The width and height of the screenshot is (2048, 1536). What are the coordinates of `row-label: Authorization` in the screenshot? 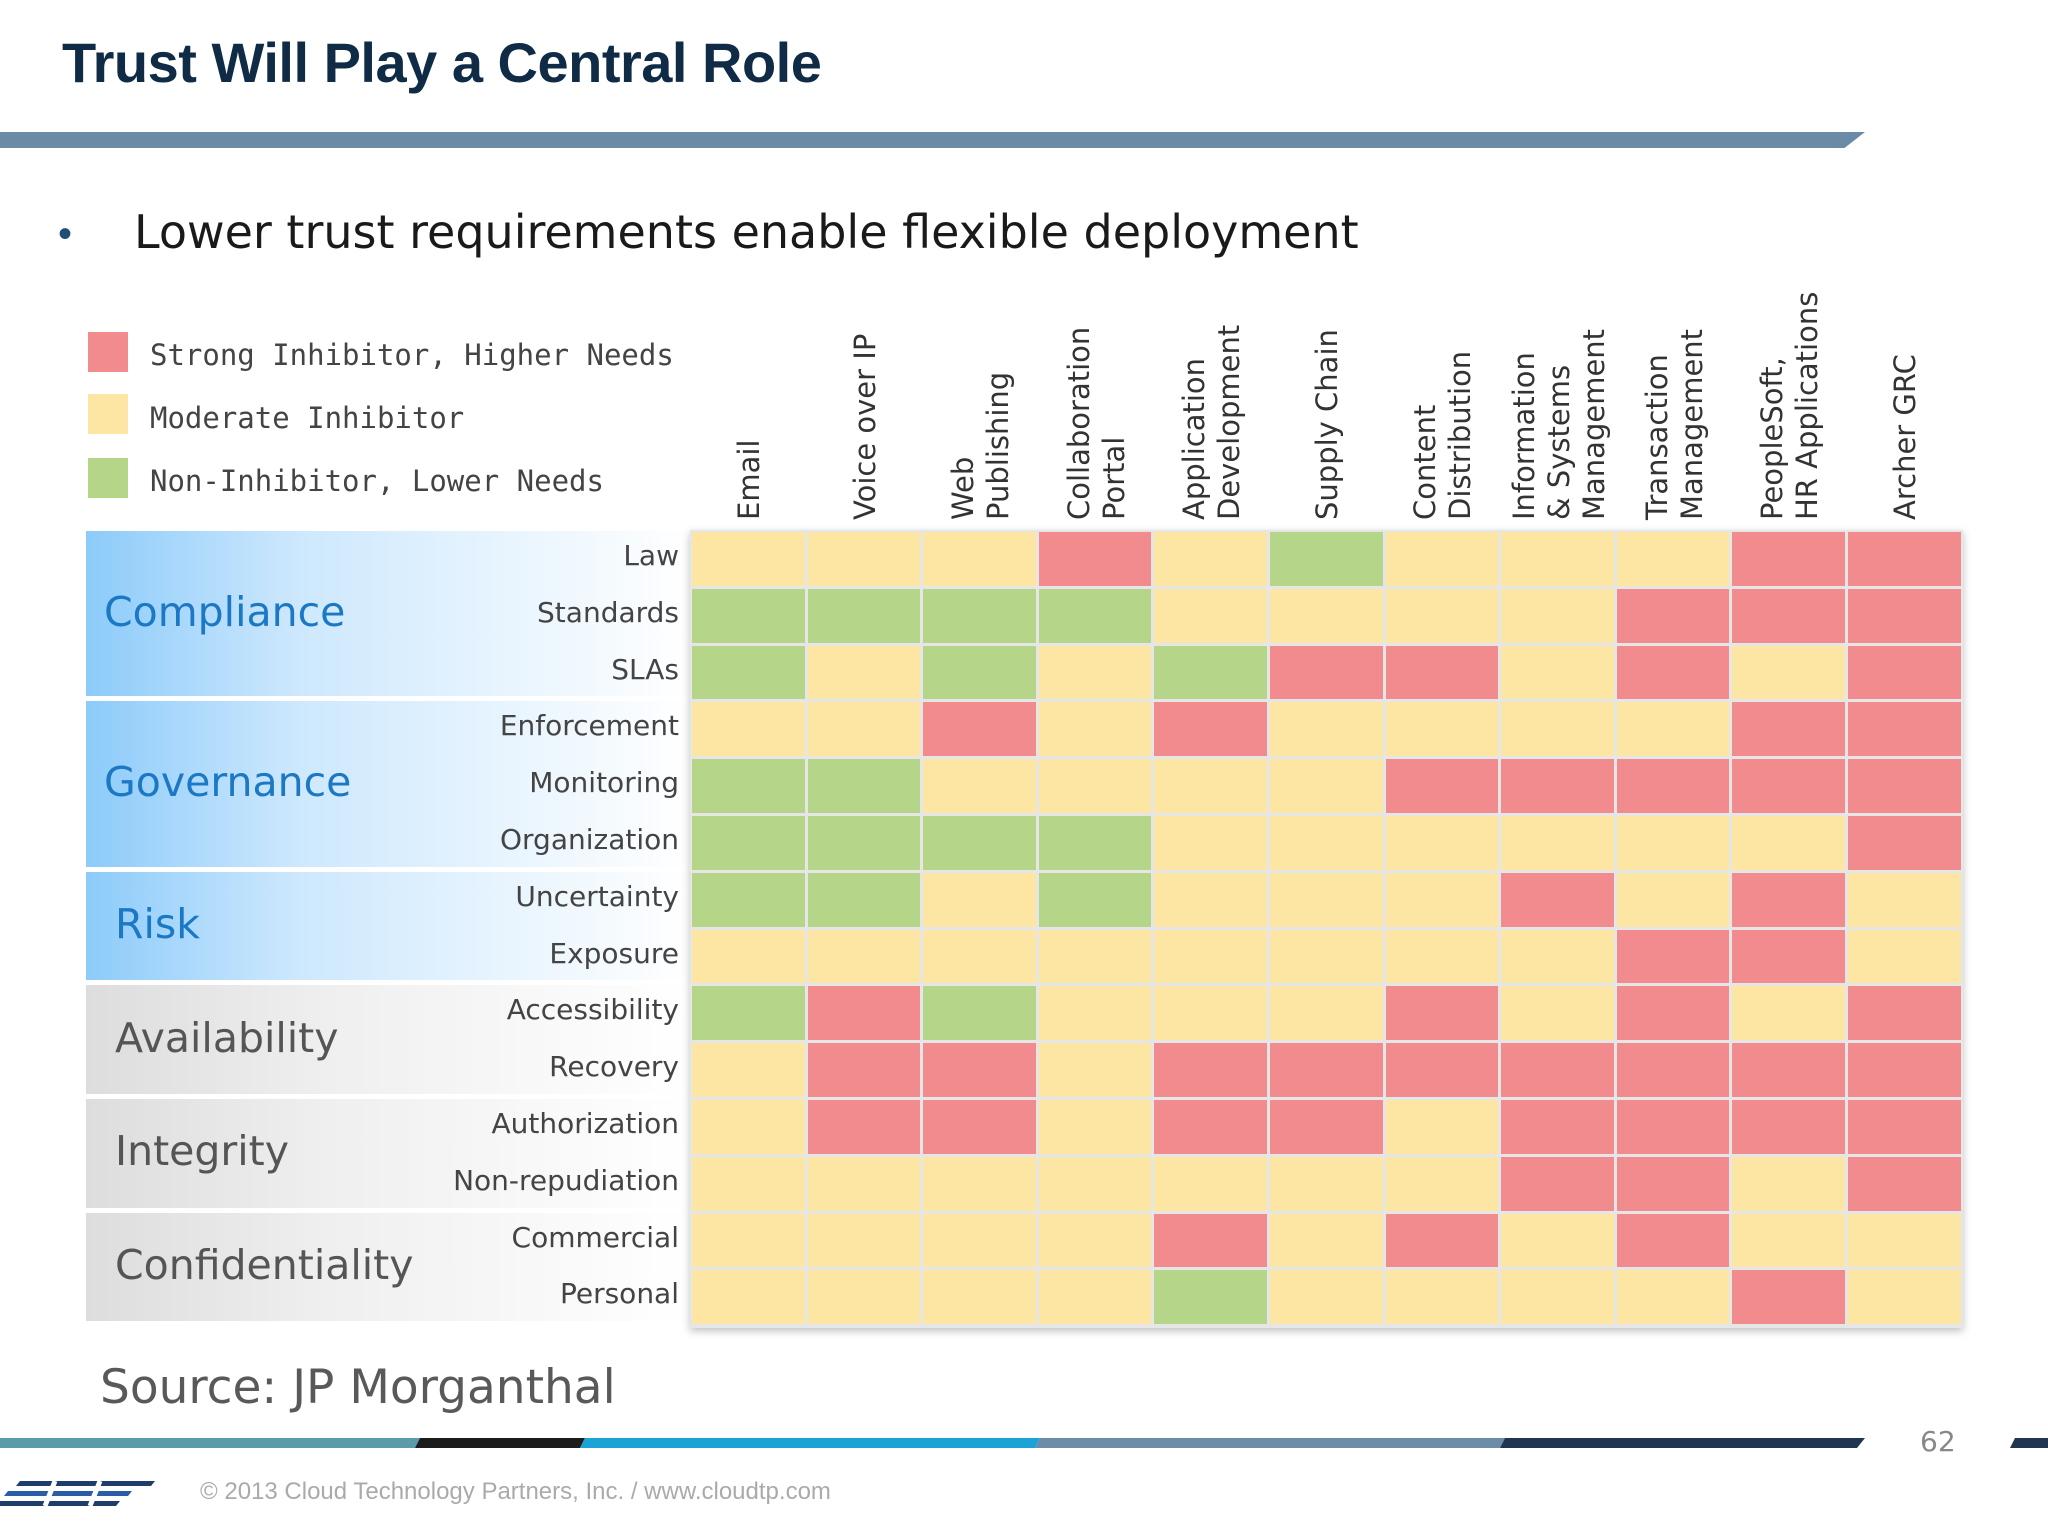 It's located at (585, 1123).